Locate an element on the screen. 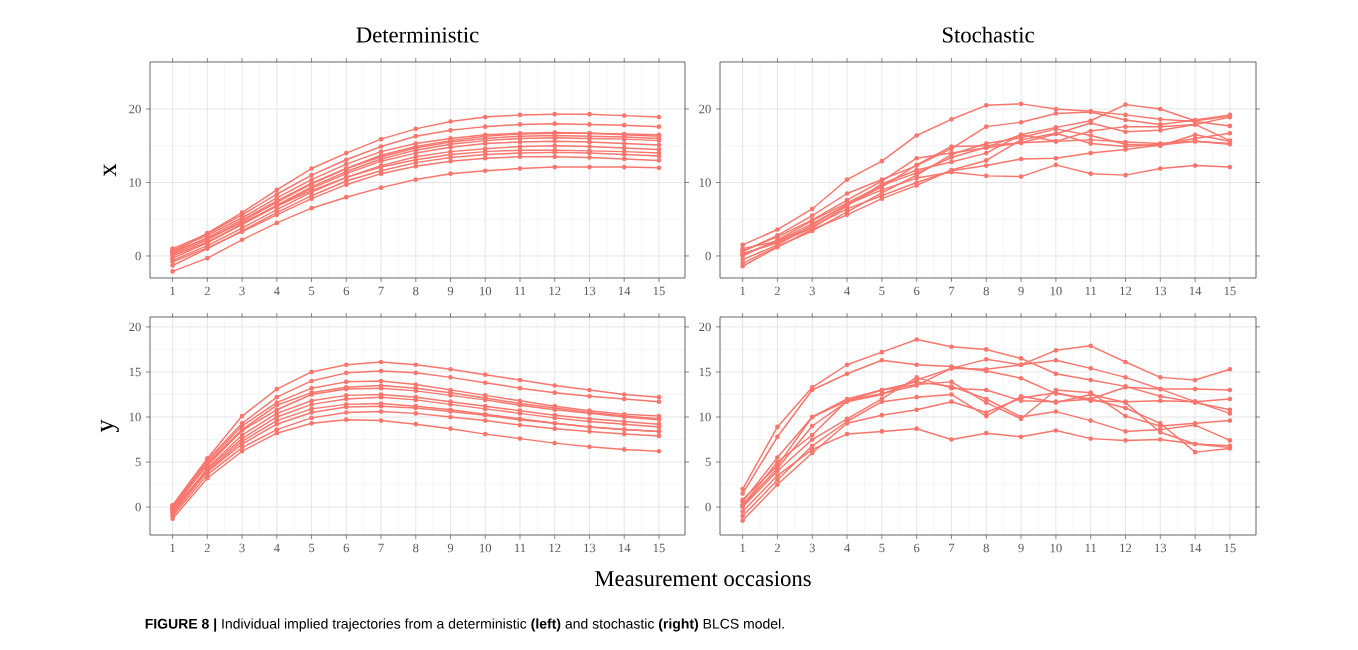 Image resolution: width=1358 pixels, height=650 pixels. chart-title: Stochastic is located at coordinates (988, 34).